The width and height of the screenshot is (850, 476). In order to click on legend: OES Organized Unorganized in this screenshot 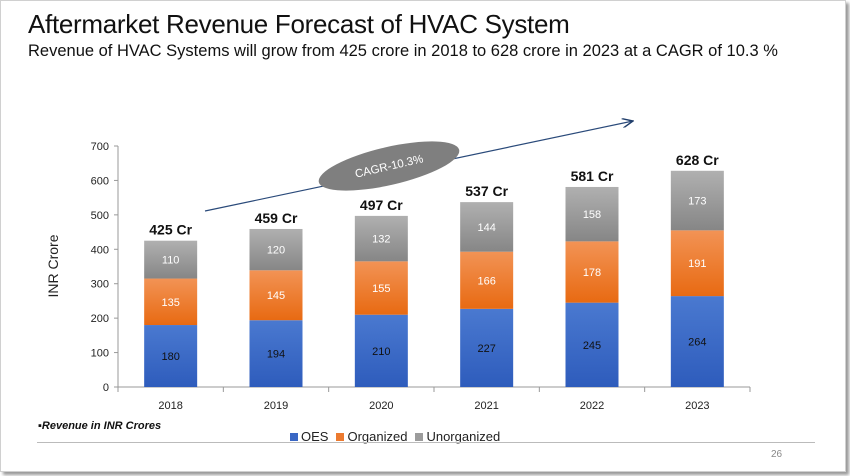, I will do `click(395, 436)`.